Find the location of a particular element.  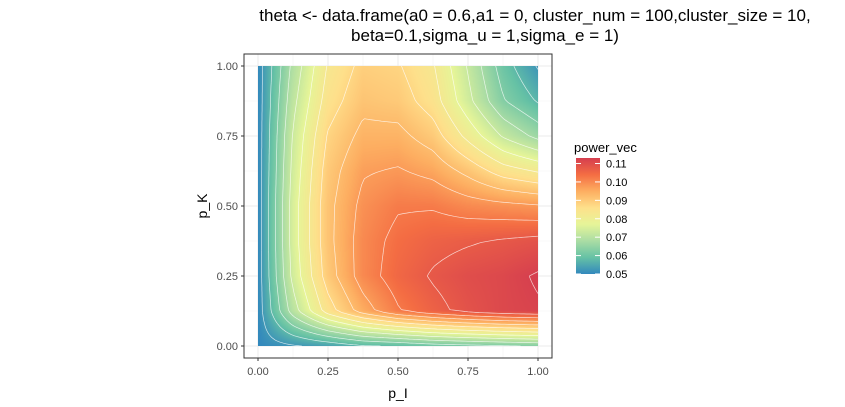

legend-label: 0.07 is located at coordinates (616, 238).